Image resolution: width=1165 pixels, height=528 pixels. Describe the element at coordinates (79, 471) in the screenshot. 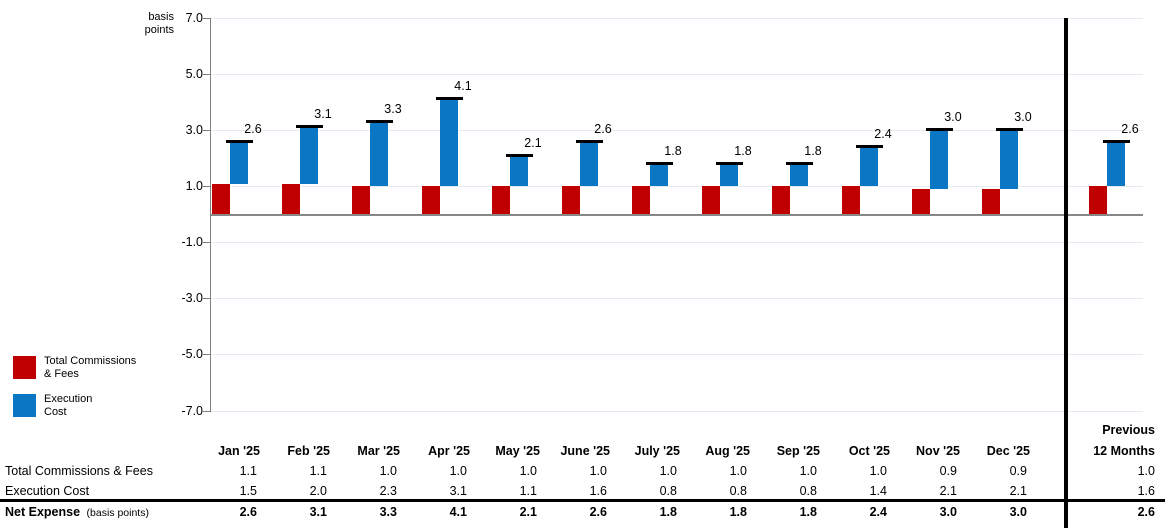

I see `table-row-label-commissions: Total Commissions & Fees` at that location.